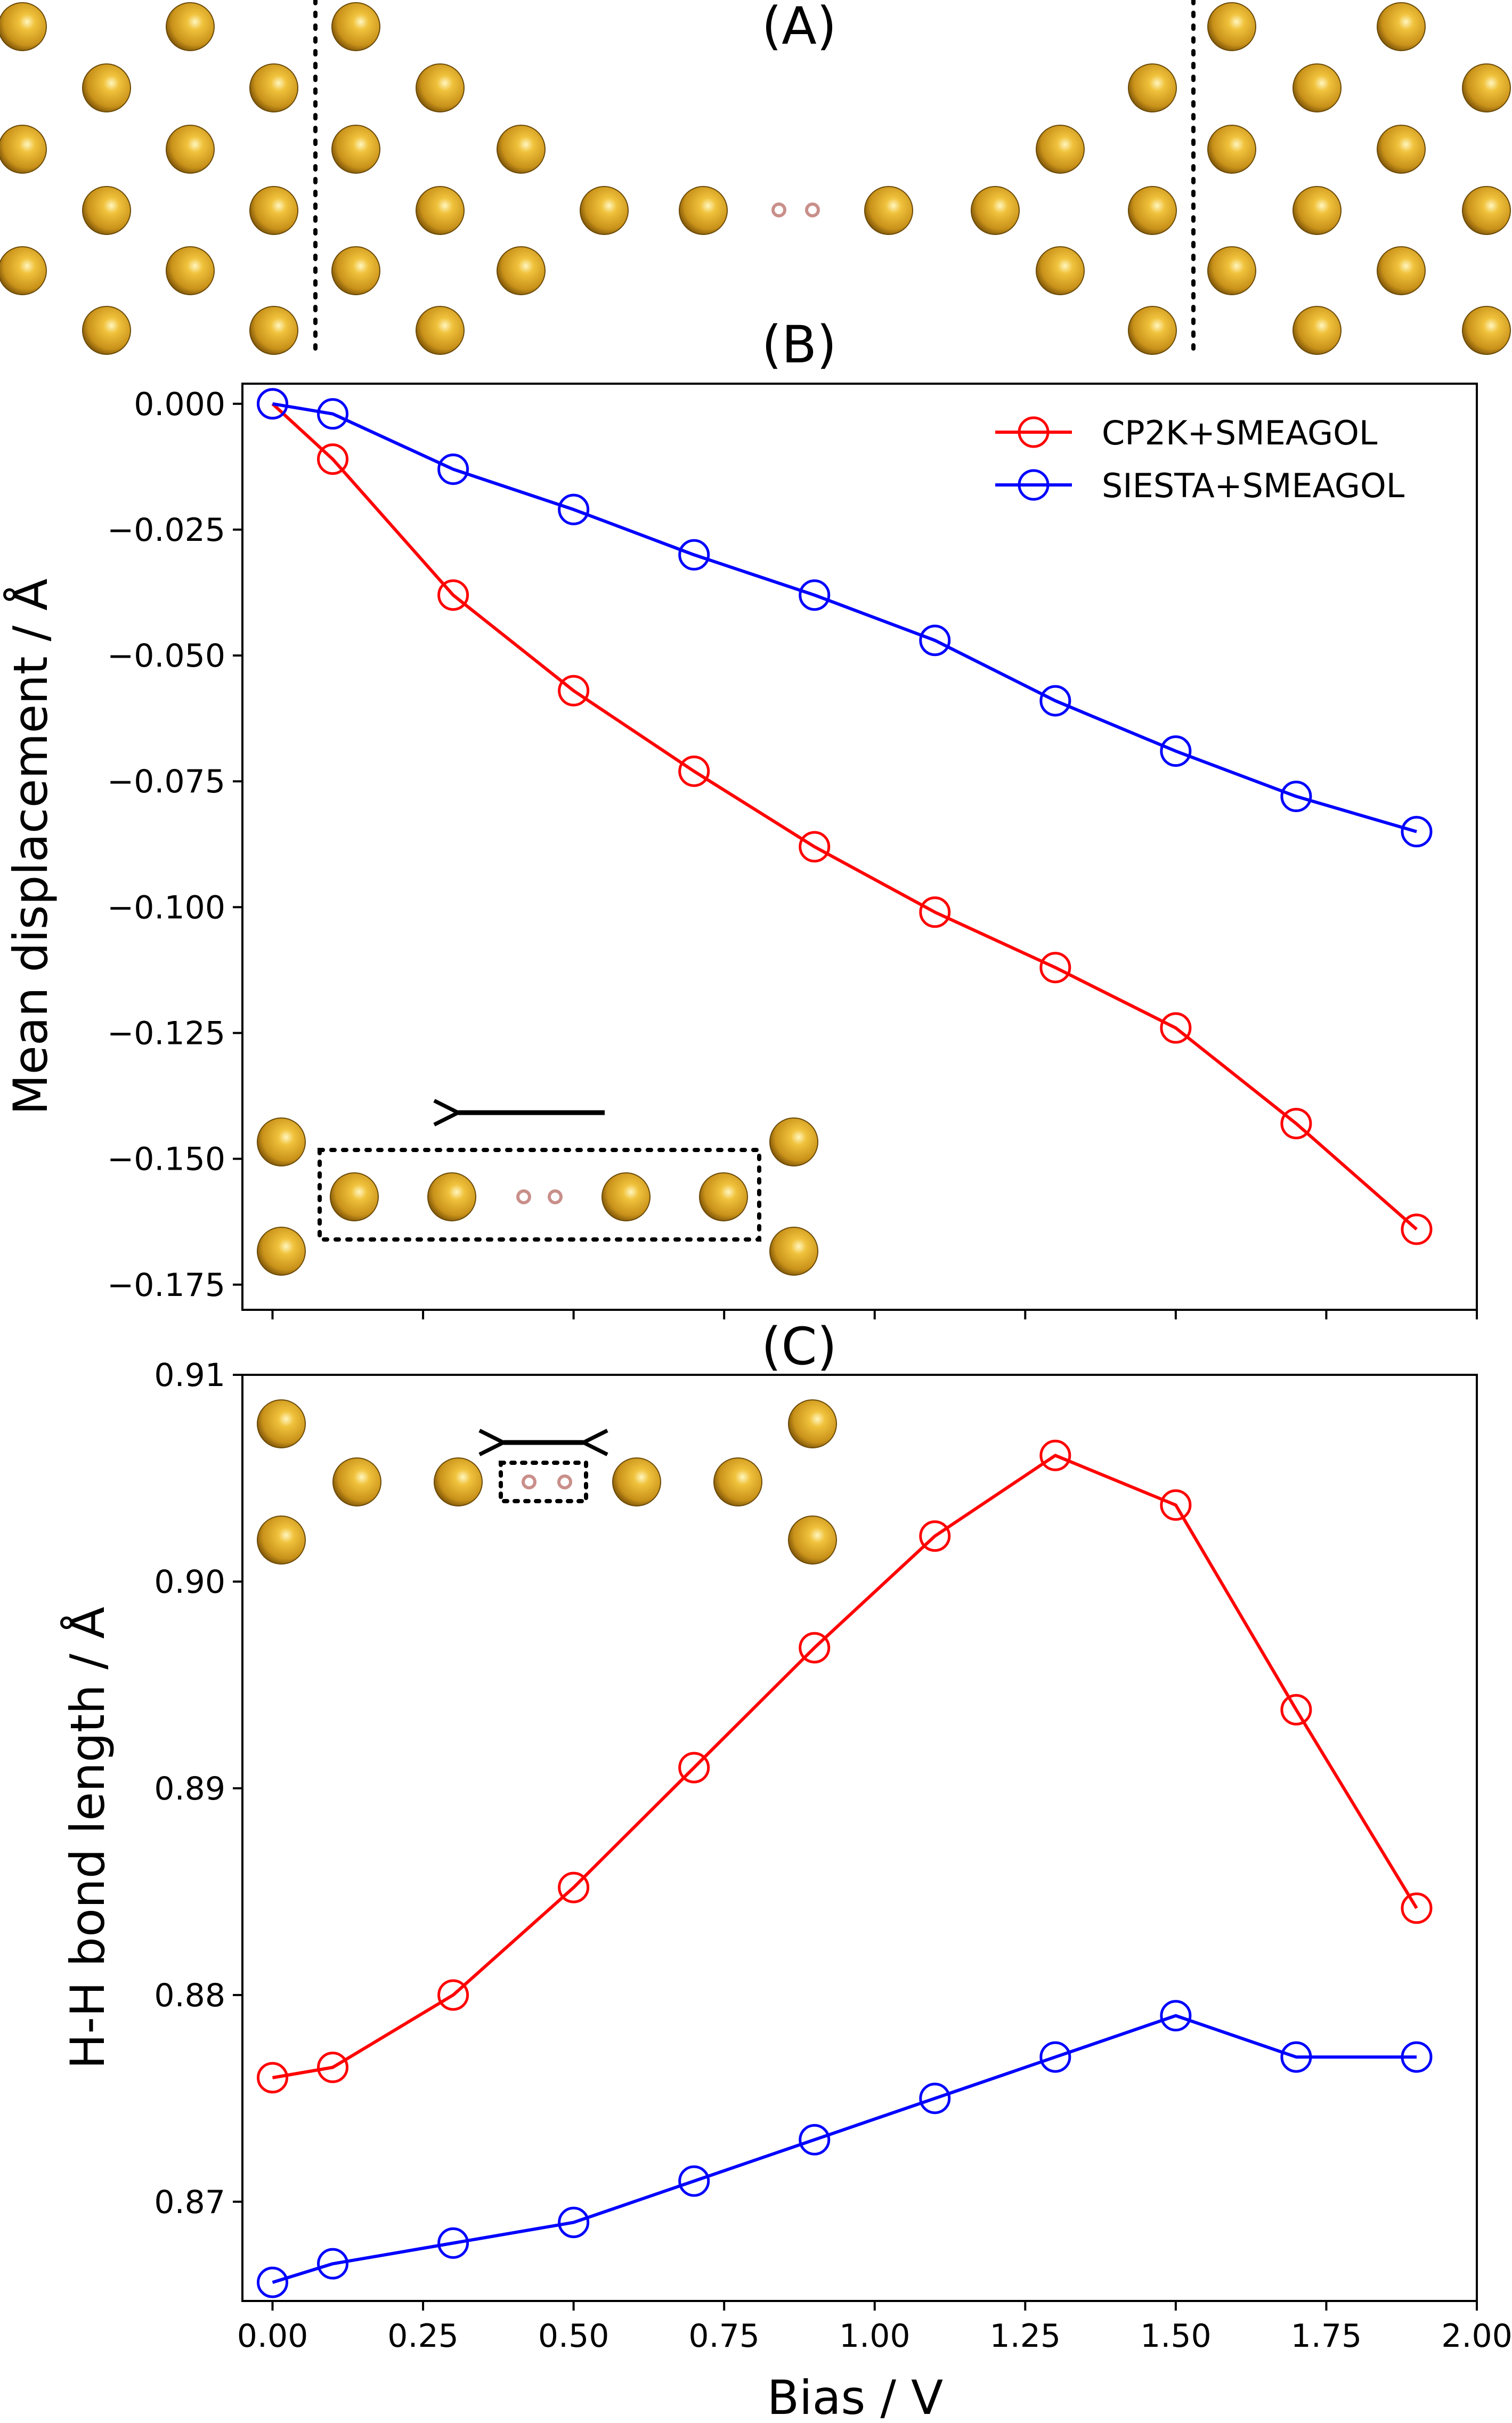 This screenshot has width=1512, height=2423. I want to click on x-tick-label: 0.25, so click(423, 2336).